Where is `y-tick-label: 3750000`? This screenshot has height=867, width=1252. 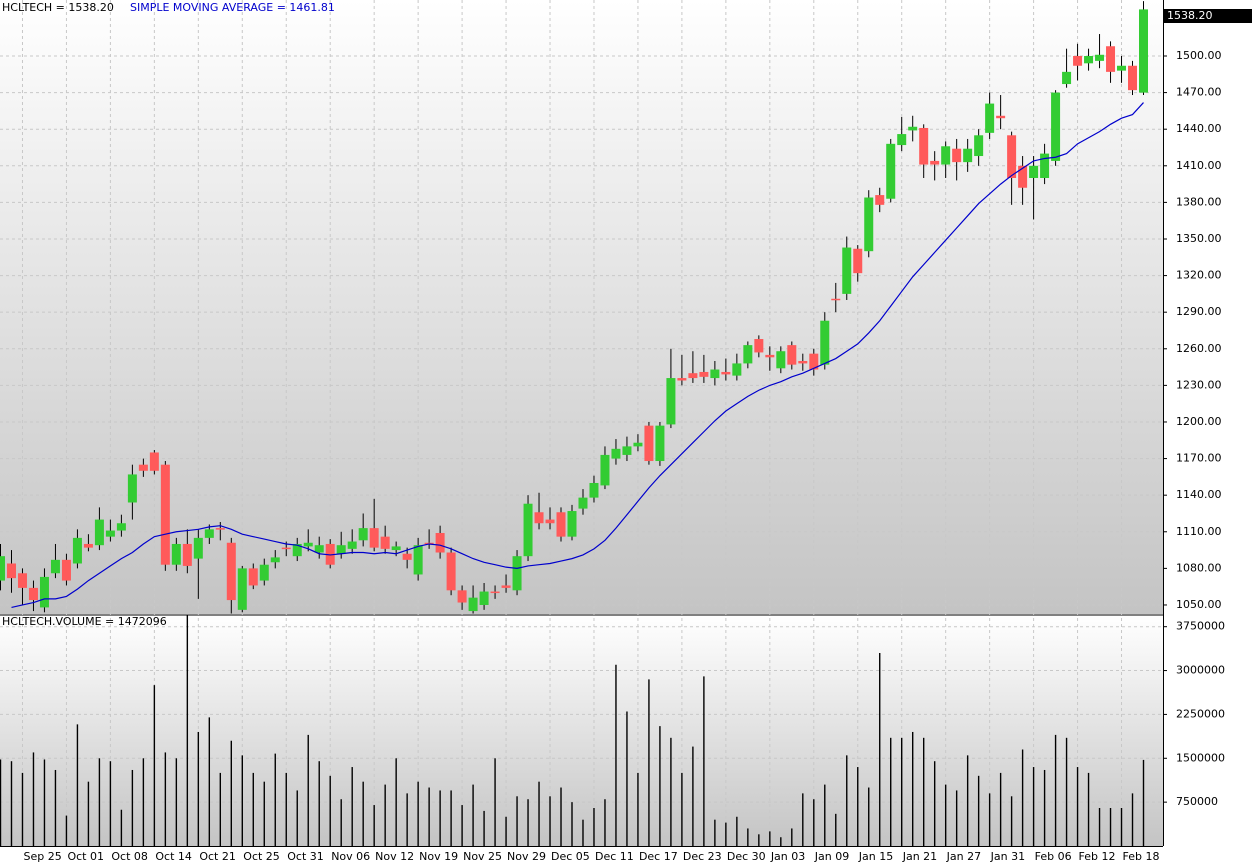
y-tick-label: 3750000 is located at coordinates (1200, 626).